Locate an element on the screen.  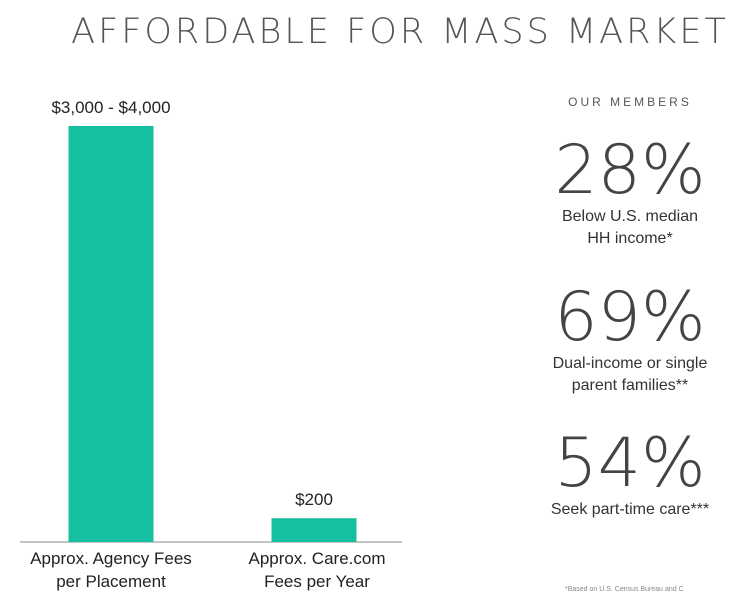
stat-part-time: 54% Seek part-time care*** is located at coordinates (630, 475).